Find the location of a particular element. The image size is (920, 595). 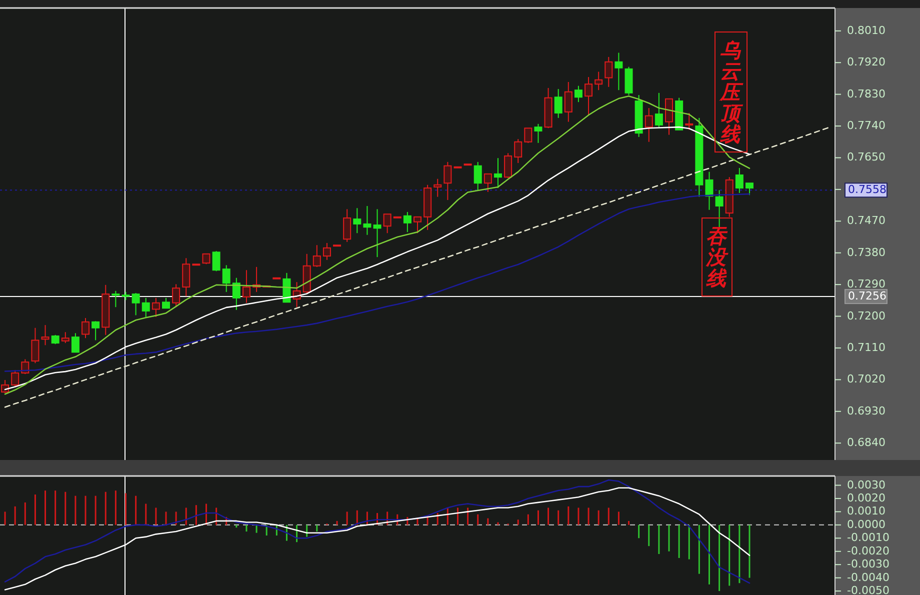

y-tick-label: 0.0020 is located at coordinates (866, 497).